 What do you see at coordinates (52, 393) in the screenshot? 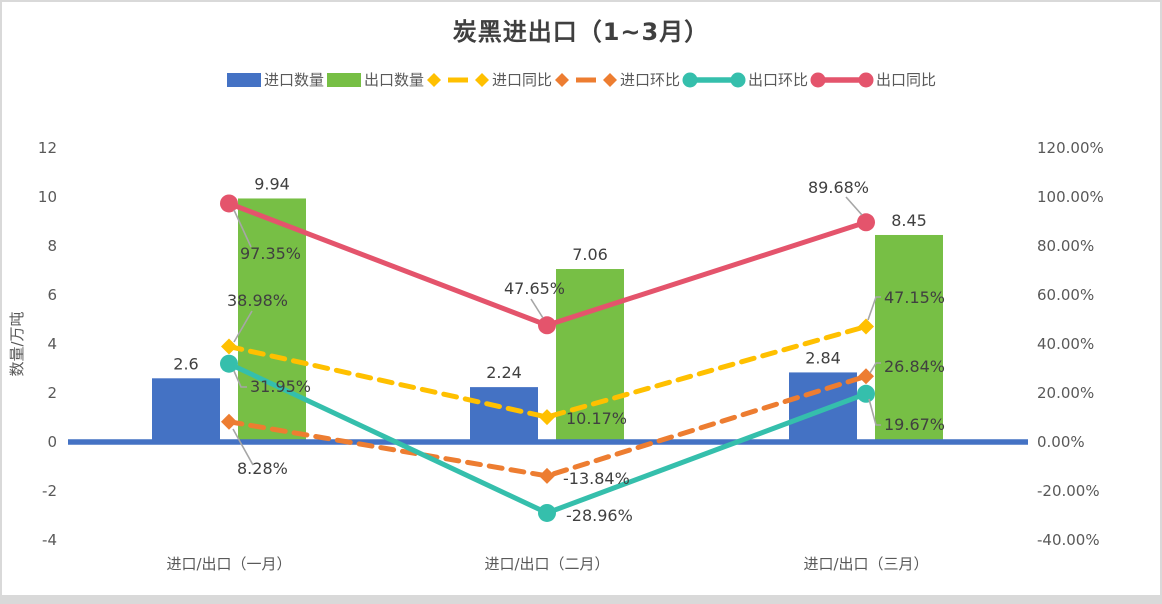
I see `left-axis-tick: 2` at bounding box center [52, 393].